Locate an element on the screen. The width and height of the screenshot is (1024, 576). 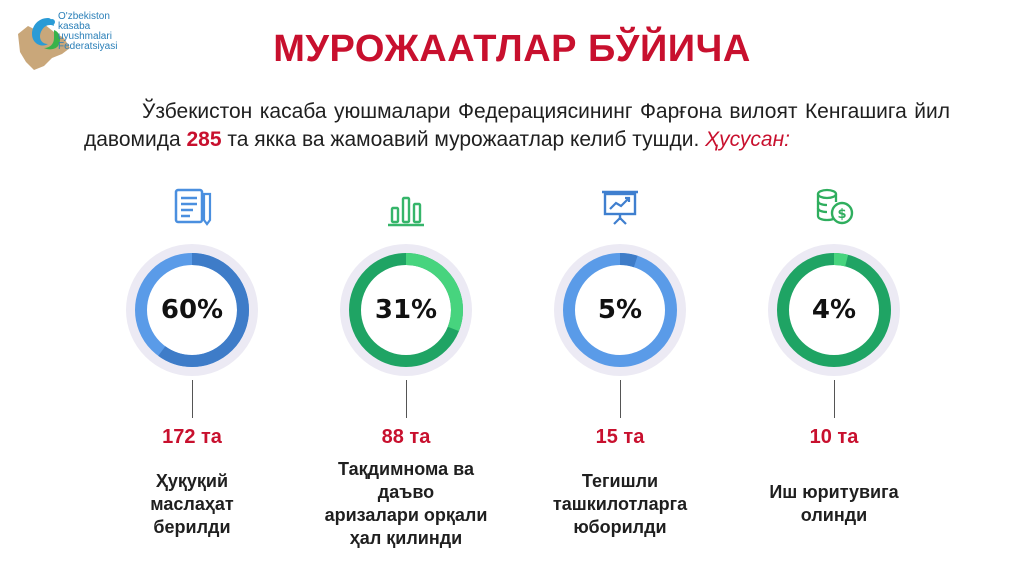
uzbekistan-map-icon is located at coordinates (44, 44).